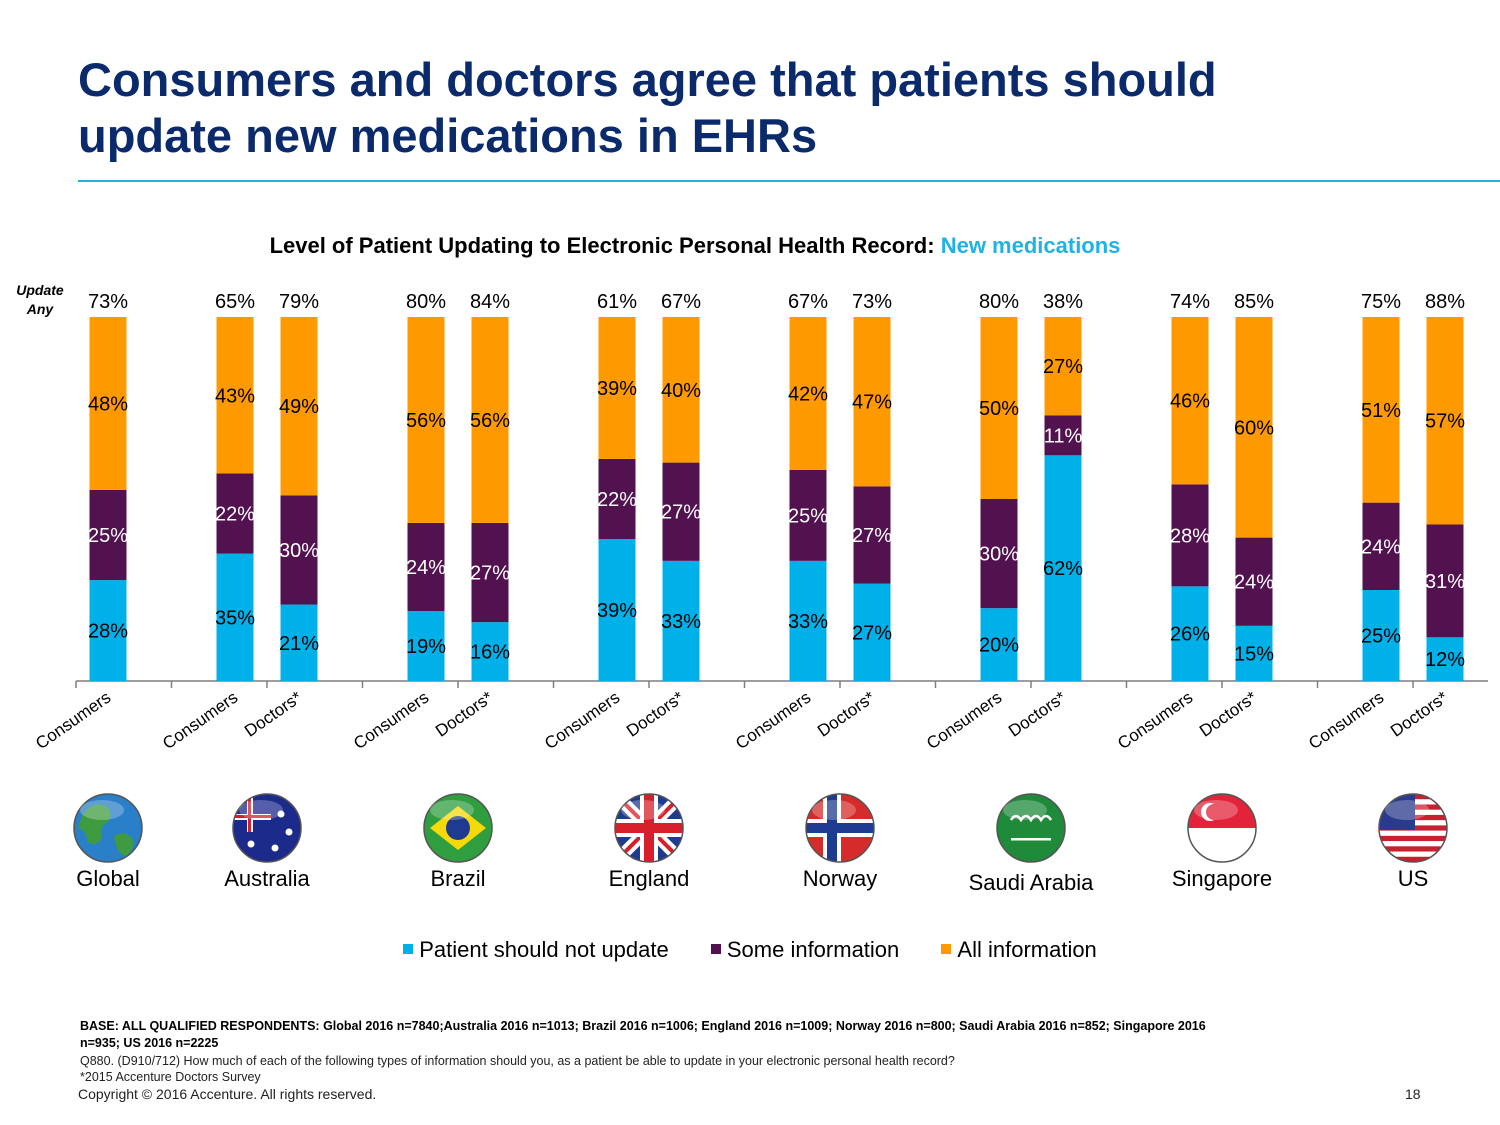 Image resolution: width=1500 pixels, height=1125 pixels. I want to click on country-label-australia: Australia, so click(267, 878).